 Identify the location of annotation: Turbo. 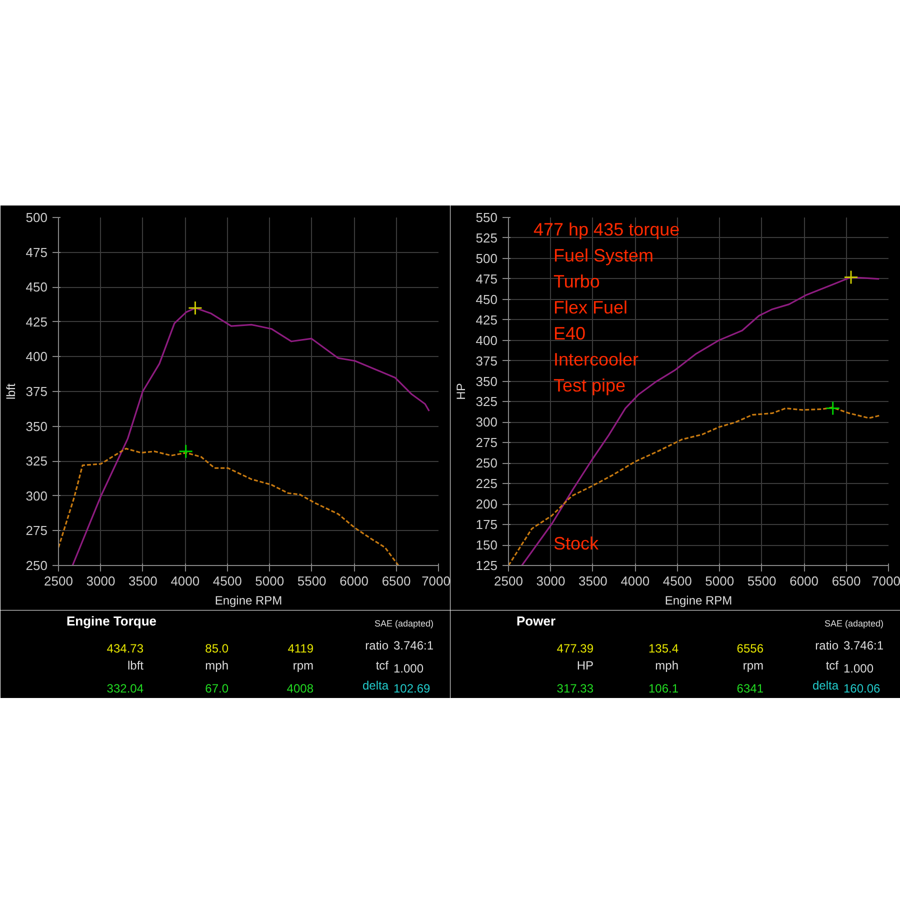
(577, 282).